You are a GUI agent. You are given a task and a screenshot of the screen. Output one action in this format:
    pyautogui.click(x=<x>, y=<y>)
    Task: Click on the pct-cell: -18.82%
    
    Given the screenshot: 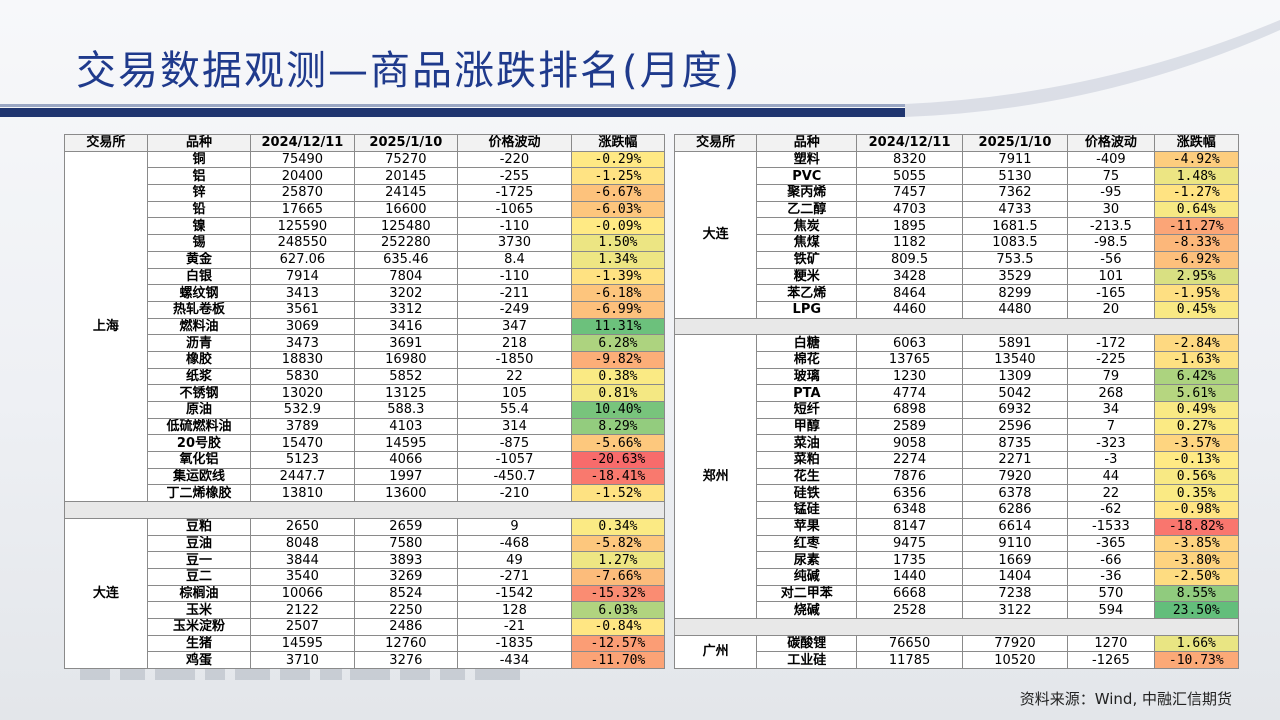 What is the action you would take?
    pyautogui.click(x=1196, y=526)
    